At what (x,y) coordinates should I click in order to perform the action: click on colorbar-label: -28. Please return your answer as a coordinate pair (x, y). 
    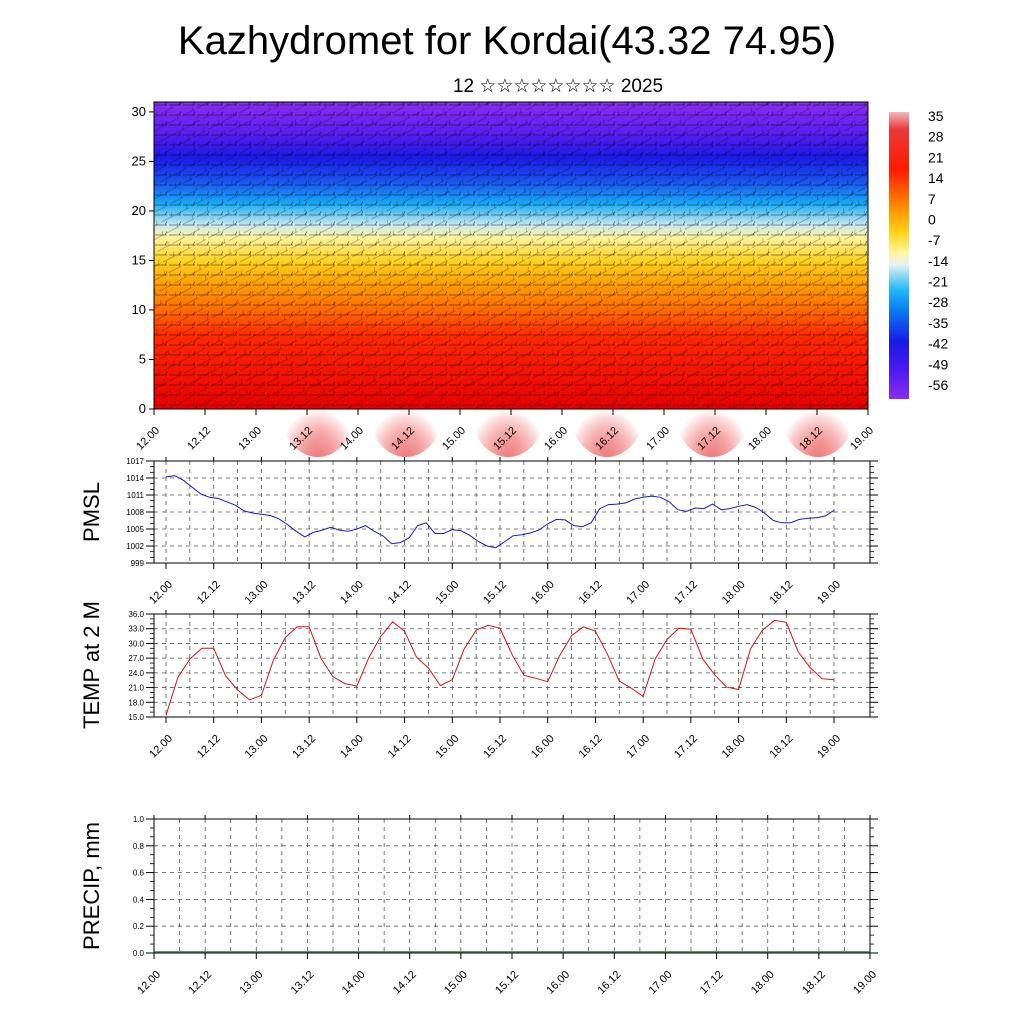
    Looking at the image, I should click on (938, 302).